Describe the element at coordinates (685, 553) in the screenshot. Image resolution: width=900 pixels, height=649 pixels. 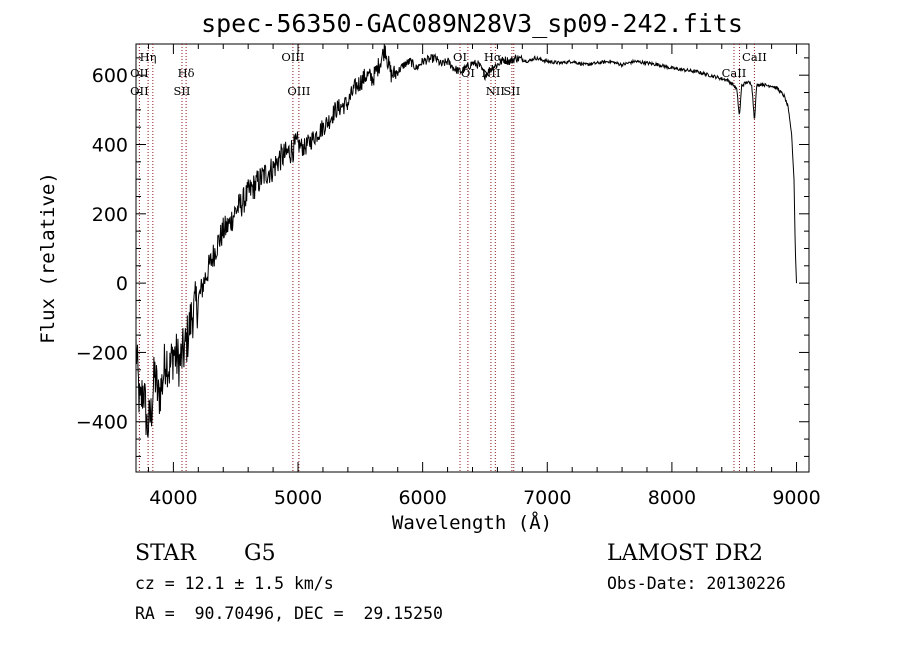
I see `survey-name: LAMOST DR2` at that location.